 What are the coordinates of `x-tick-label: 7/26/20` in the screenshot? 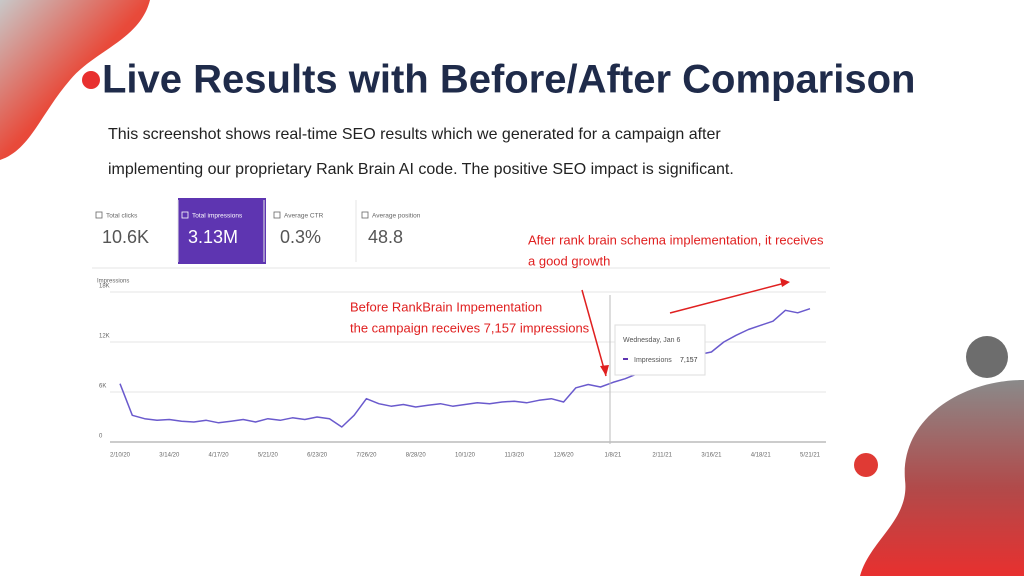 It's located at (366, 456).